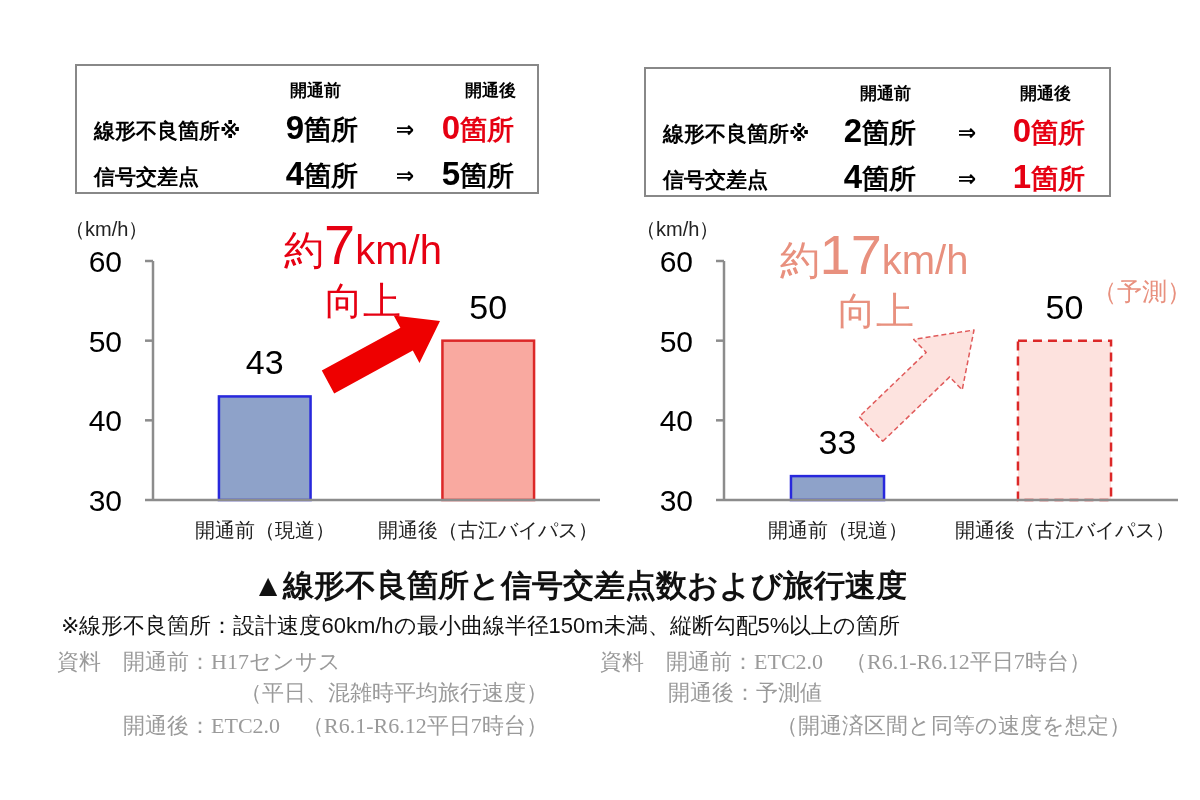 The height and width of the screenshot is (800, 1200). Describe the element at coordinates (1142, 291) in the screenshot. I see `annotation: （予測）` at that location.